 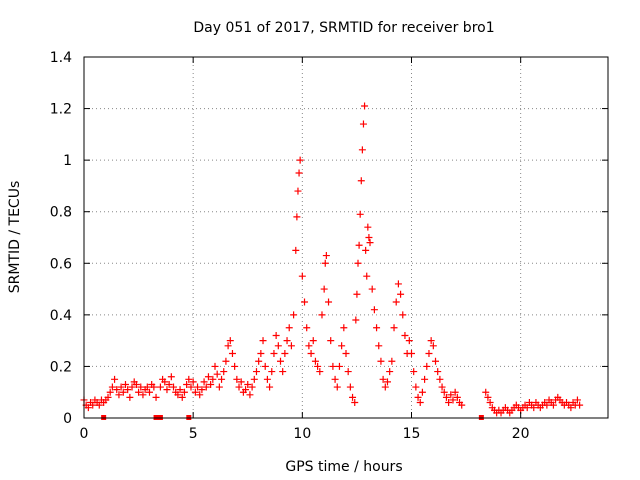 I want to click on x-tick-label: 10, so click(x=302, y=434).